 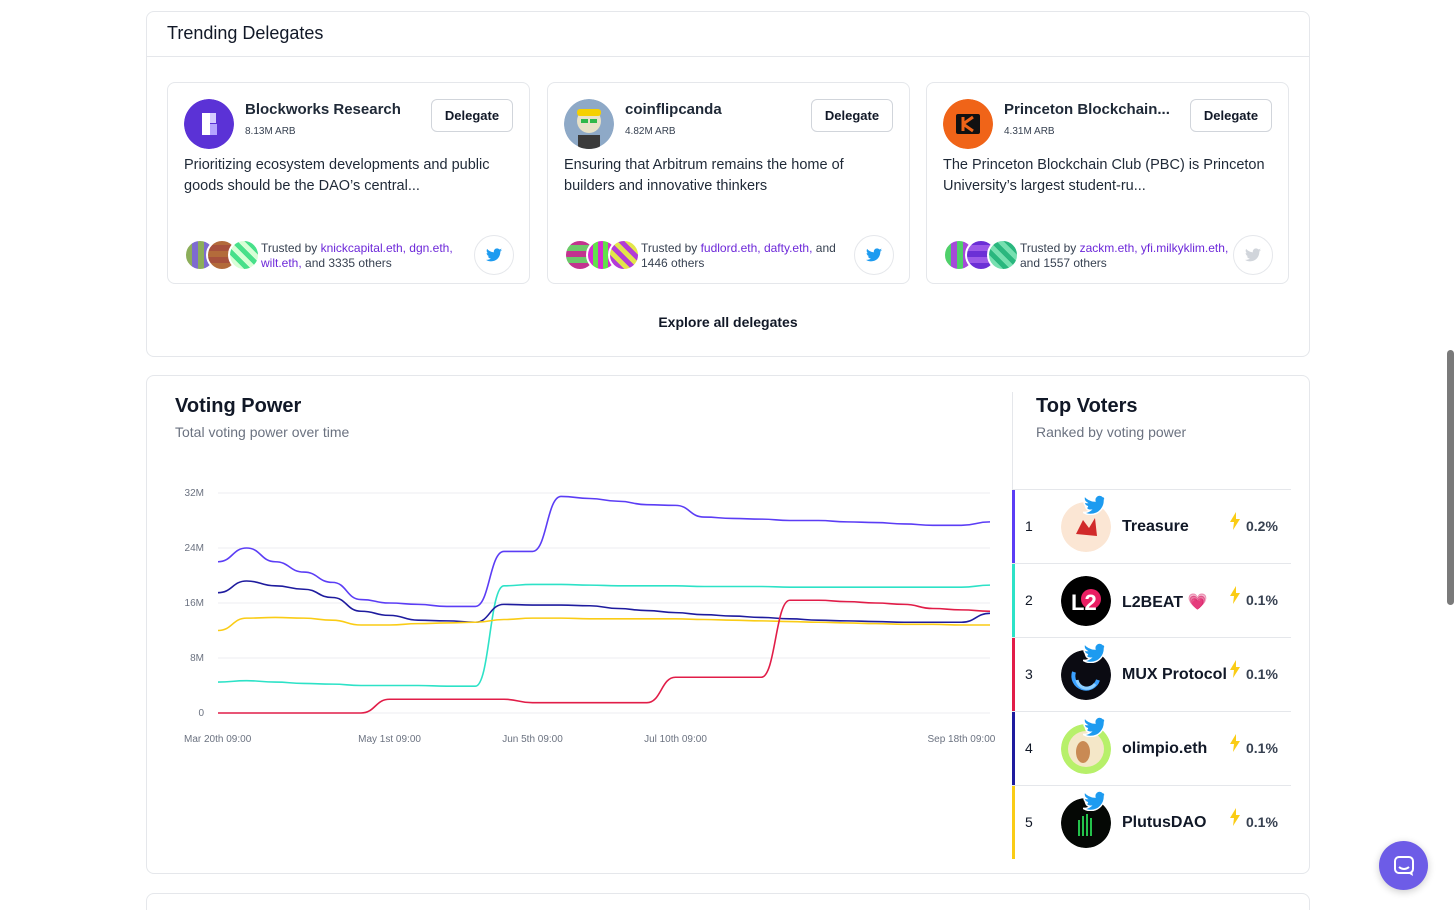 What do you see at coordinates (728, 34) in the screenshot?
I see `trending-delegates-title: Trending Delegates` at bounding box center [728, 34].